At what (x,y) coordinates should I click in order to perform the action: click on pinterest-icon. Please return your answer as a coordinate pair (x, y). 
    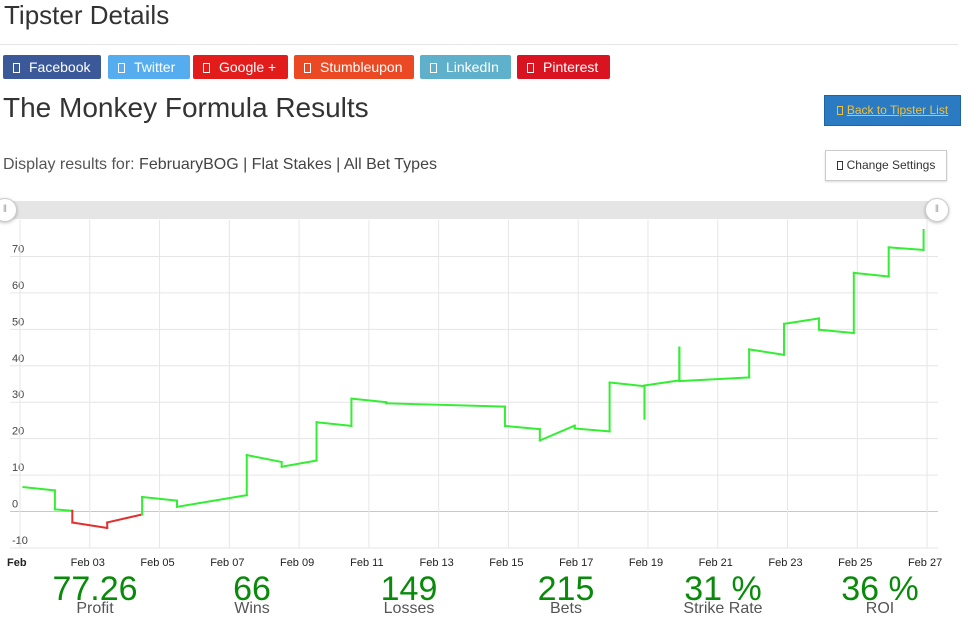
    Looking at the image, I should click on (530, 68).